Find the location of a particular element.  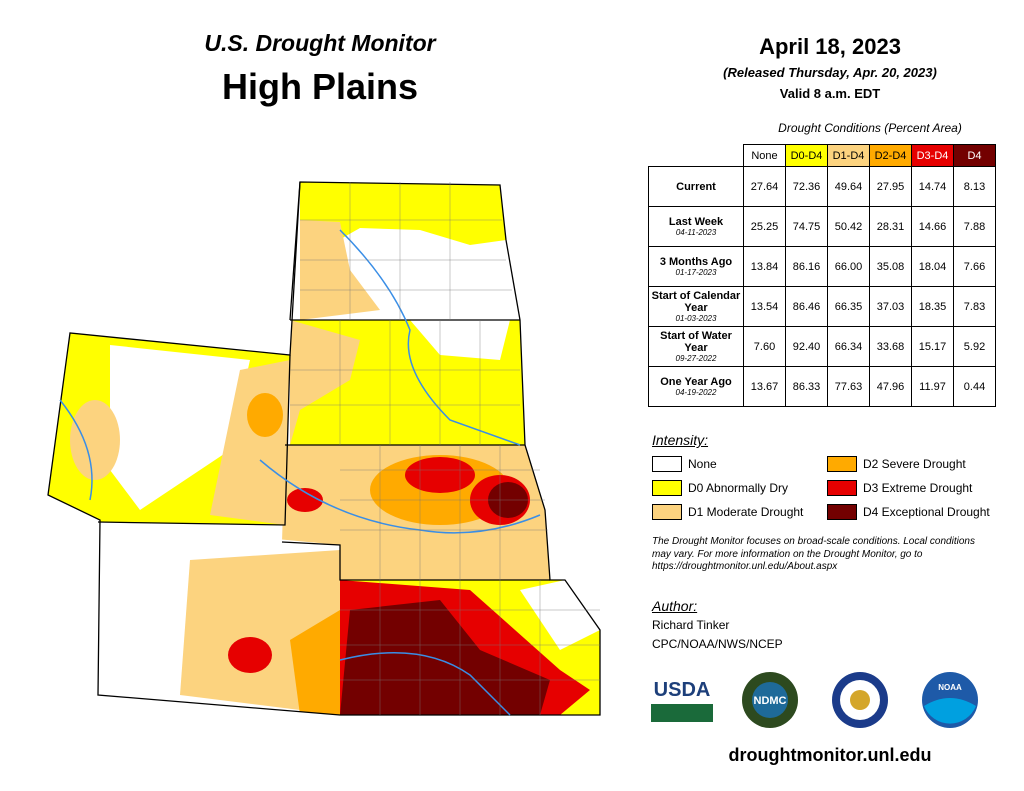

table-row: Current 27.64 72.36 49.64 27.95 14.74 8.13 is located at coordinates (822, 186).